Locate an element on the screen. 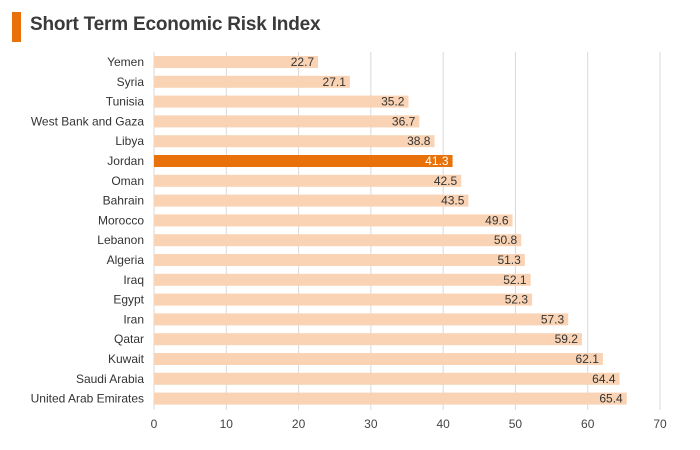  value-label: 27.1 is located at coordinates (335, 82).